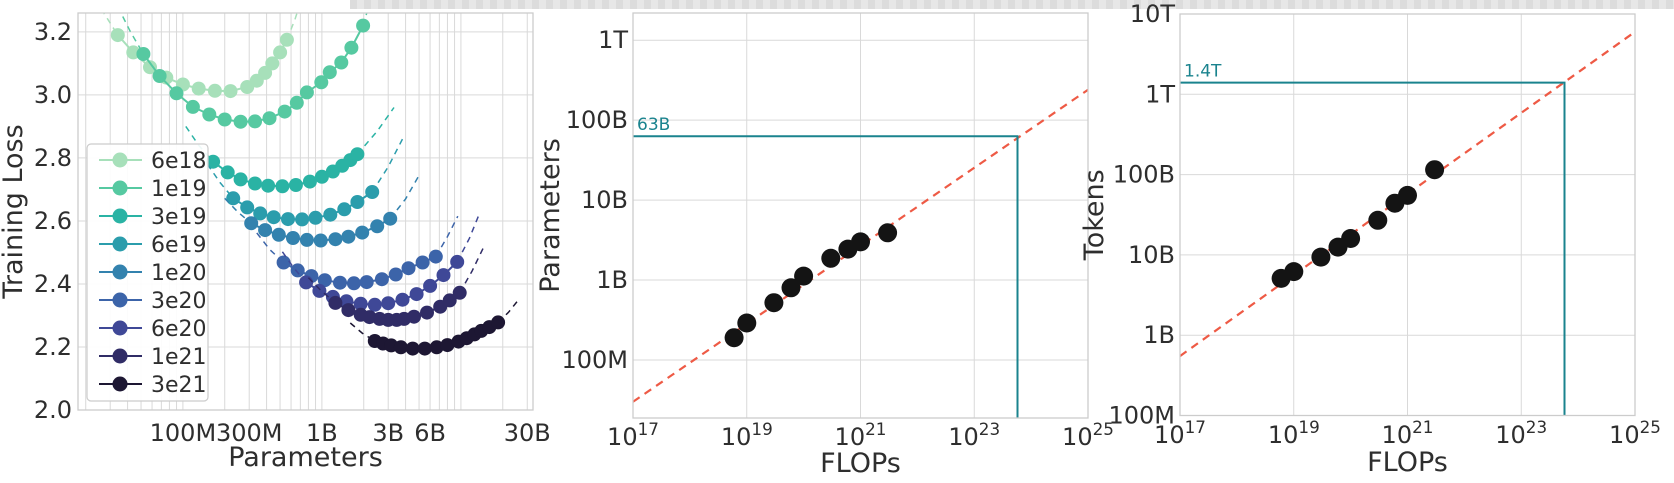 The height and width of the screenshot is (483, 1674). I want to click on projection-annotation: 1.4T, so click(1203, 72).